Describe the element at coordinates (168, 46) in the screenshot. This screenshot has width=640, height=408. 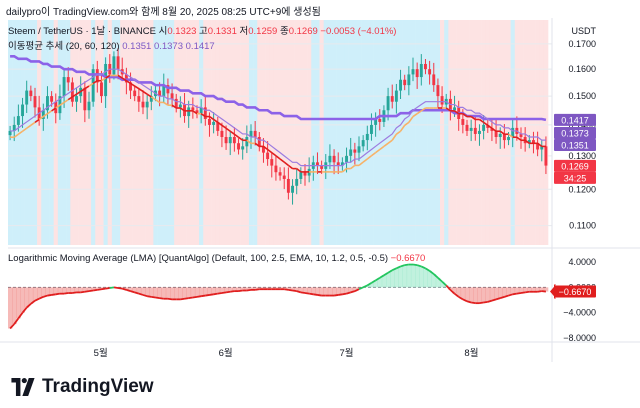
I see `ma60-value: 0.1373` at that location.